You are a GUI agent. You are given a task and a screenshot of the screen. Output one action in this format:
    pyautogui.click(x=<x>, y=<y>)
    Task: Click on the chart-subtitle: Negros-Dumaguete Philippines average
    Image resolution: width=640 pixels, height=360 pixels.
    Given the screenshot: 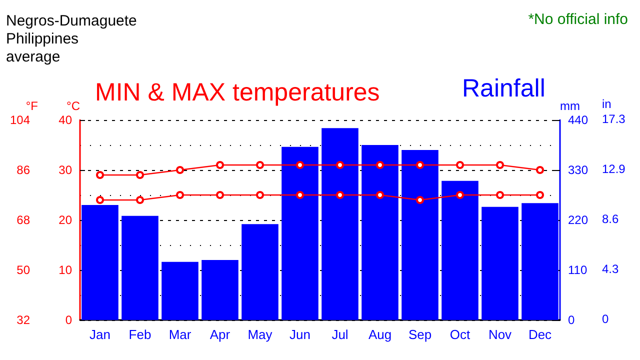 What is the action you would take?
    pyautogui.click(x=71, y=39)
    